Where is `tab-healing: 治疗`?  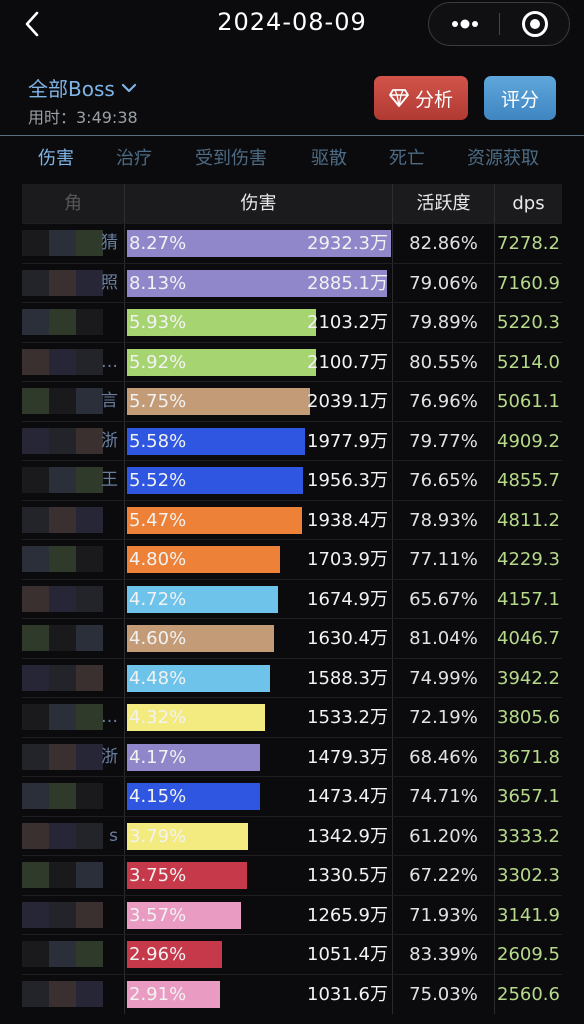
tab-healing: 治疗 is located at coordinates (134, 158).